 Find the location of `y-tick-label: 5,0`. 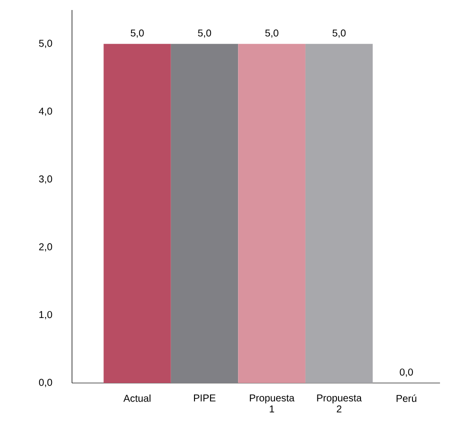

y-tick-label: 5,0 is located at coordinates (45, 44).